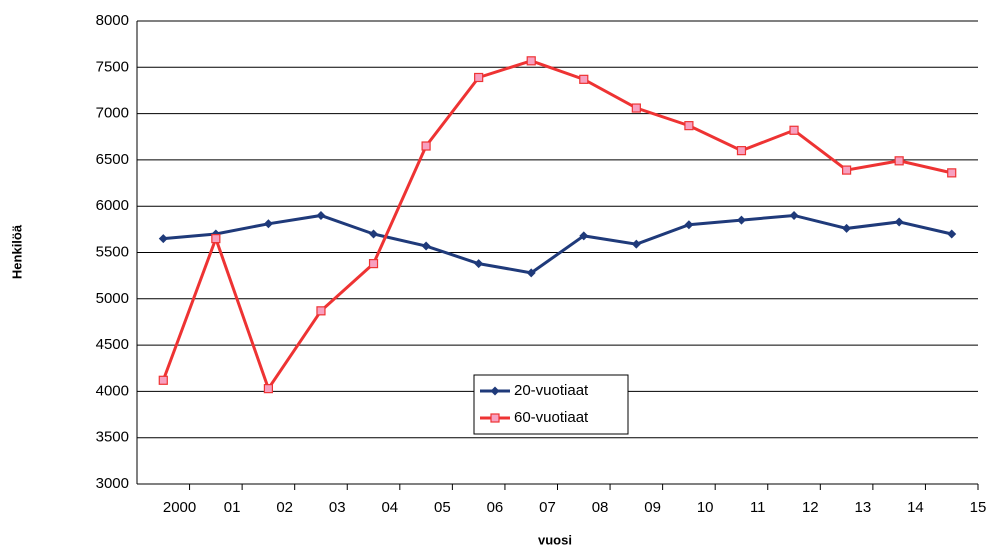  I want to click on x-tick-label: 09, so click(652, 507).